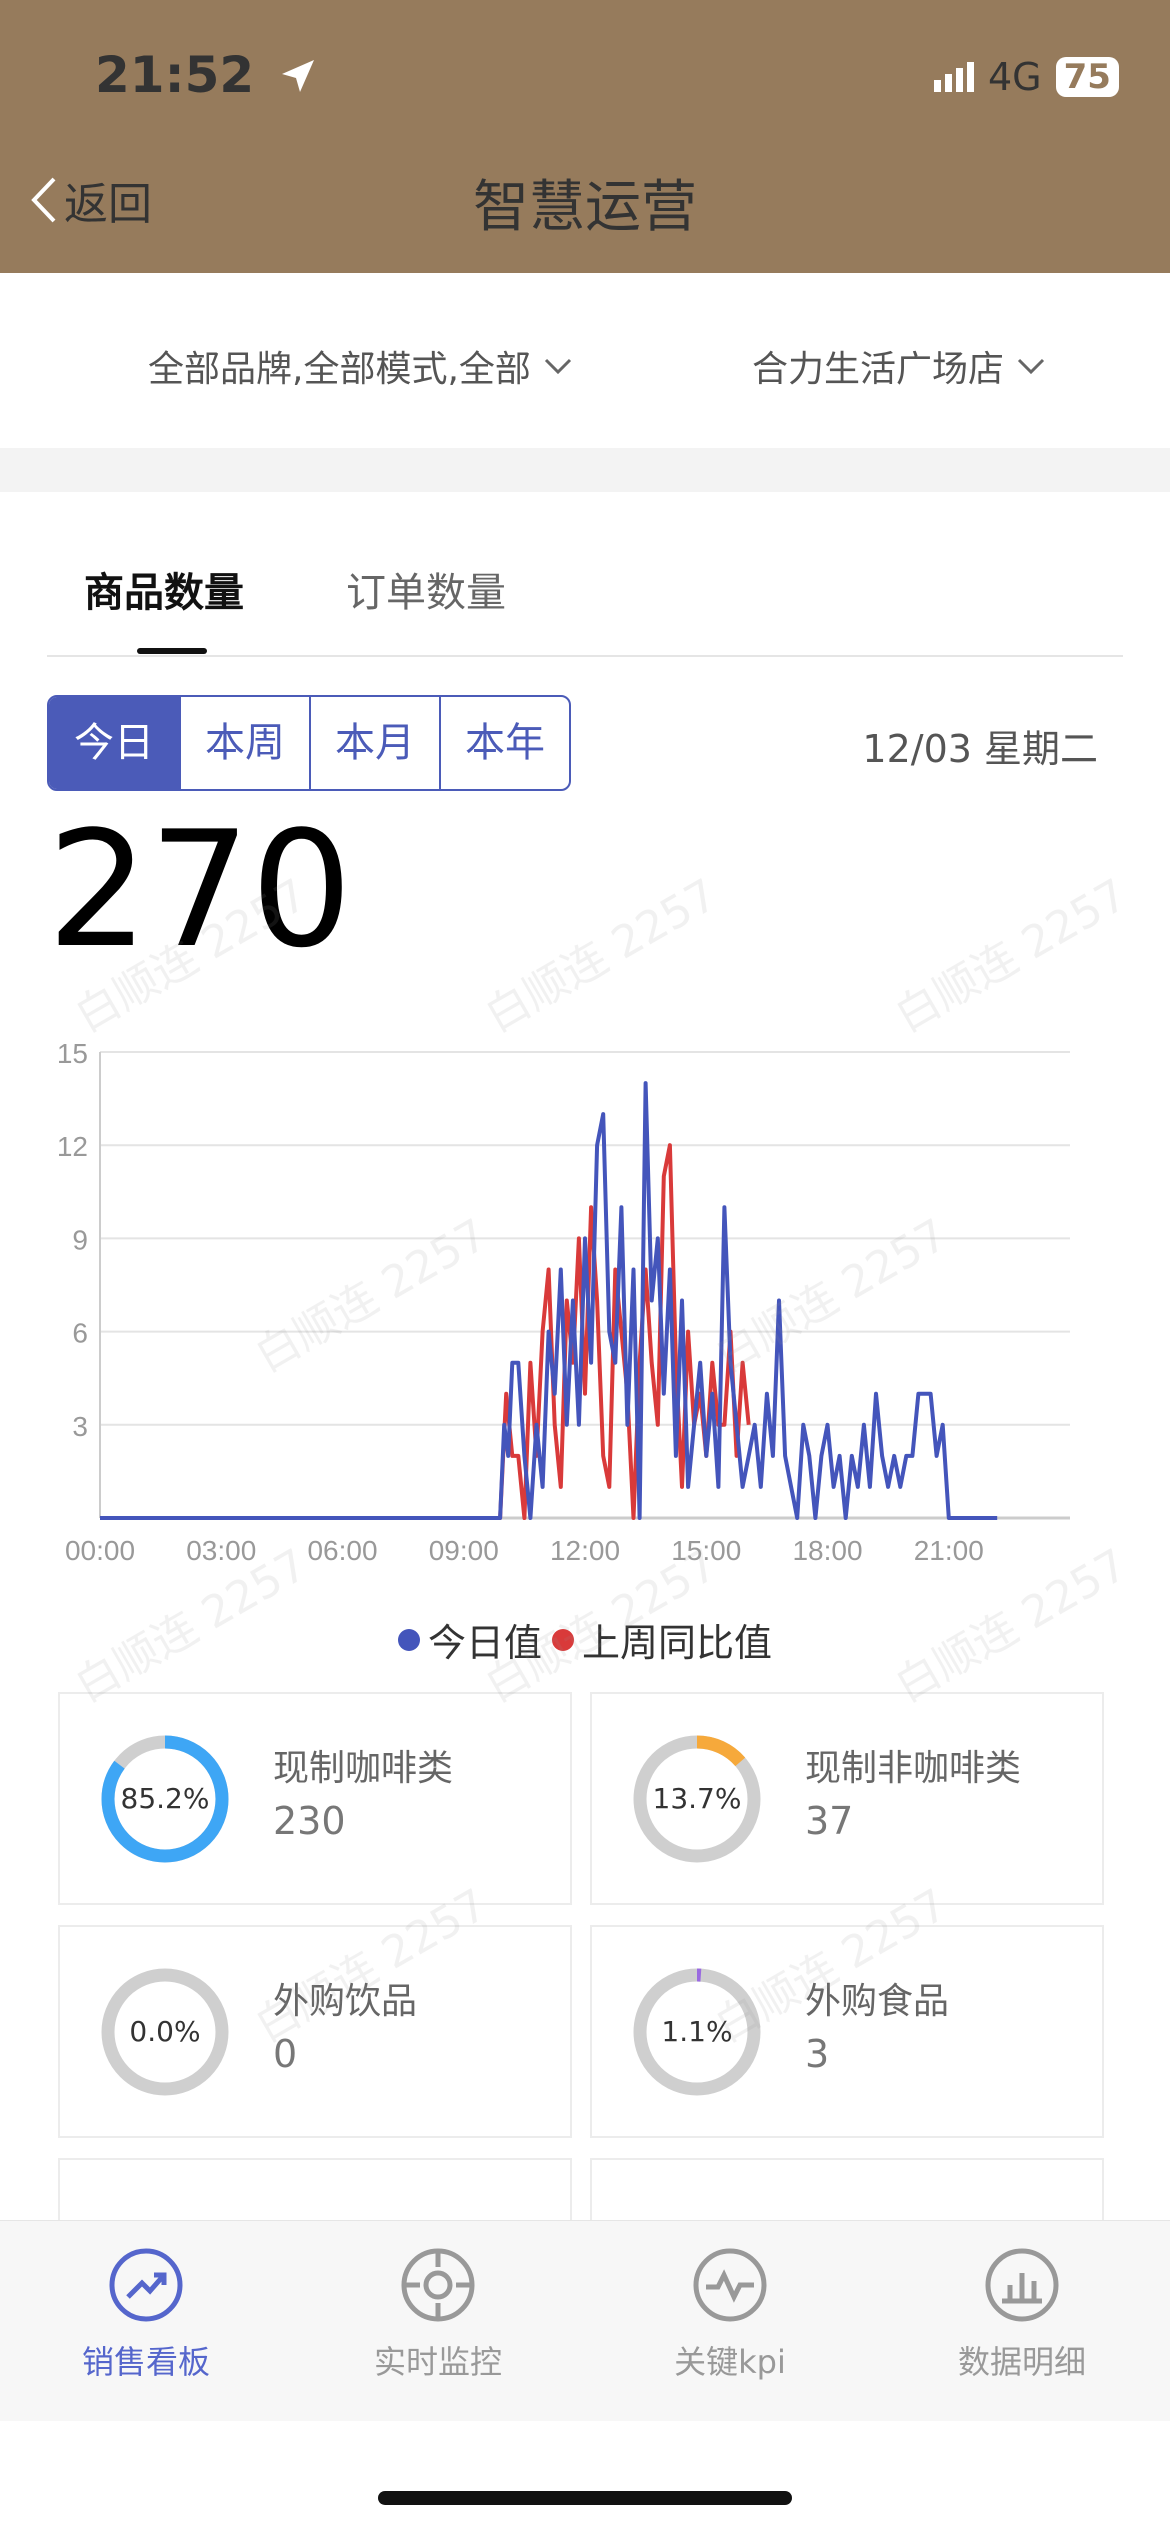 The image size is (1170, 2532). I want to click on target-icon, so click(438, 2285).